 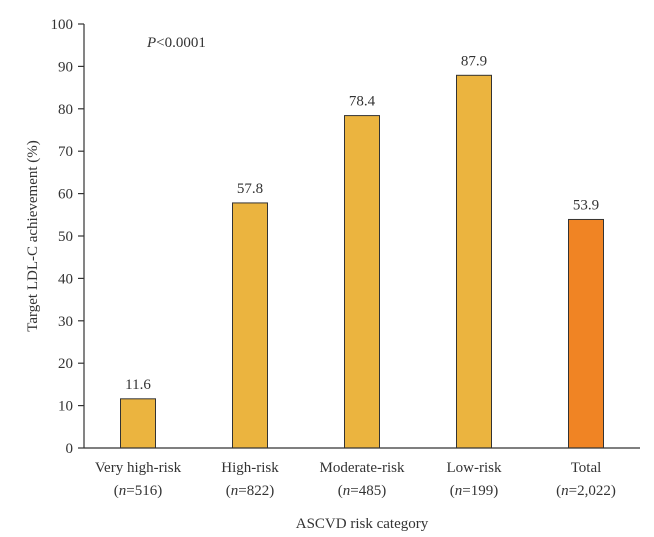 What do you see at coordinates (65, 152) in the screenshot?
I see `y-tick-label: 70` at bounding box center [65, 152].